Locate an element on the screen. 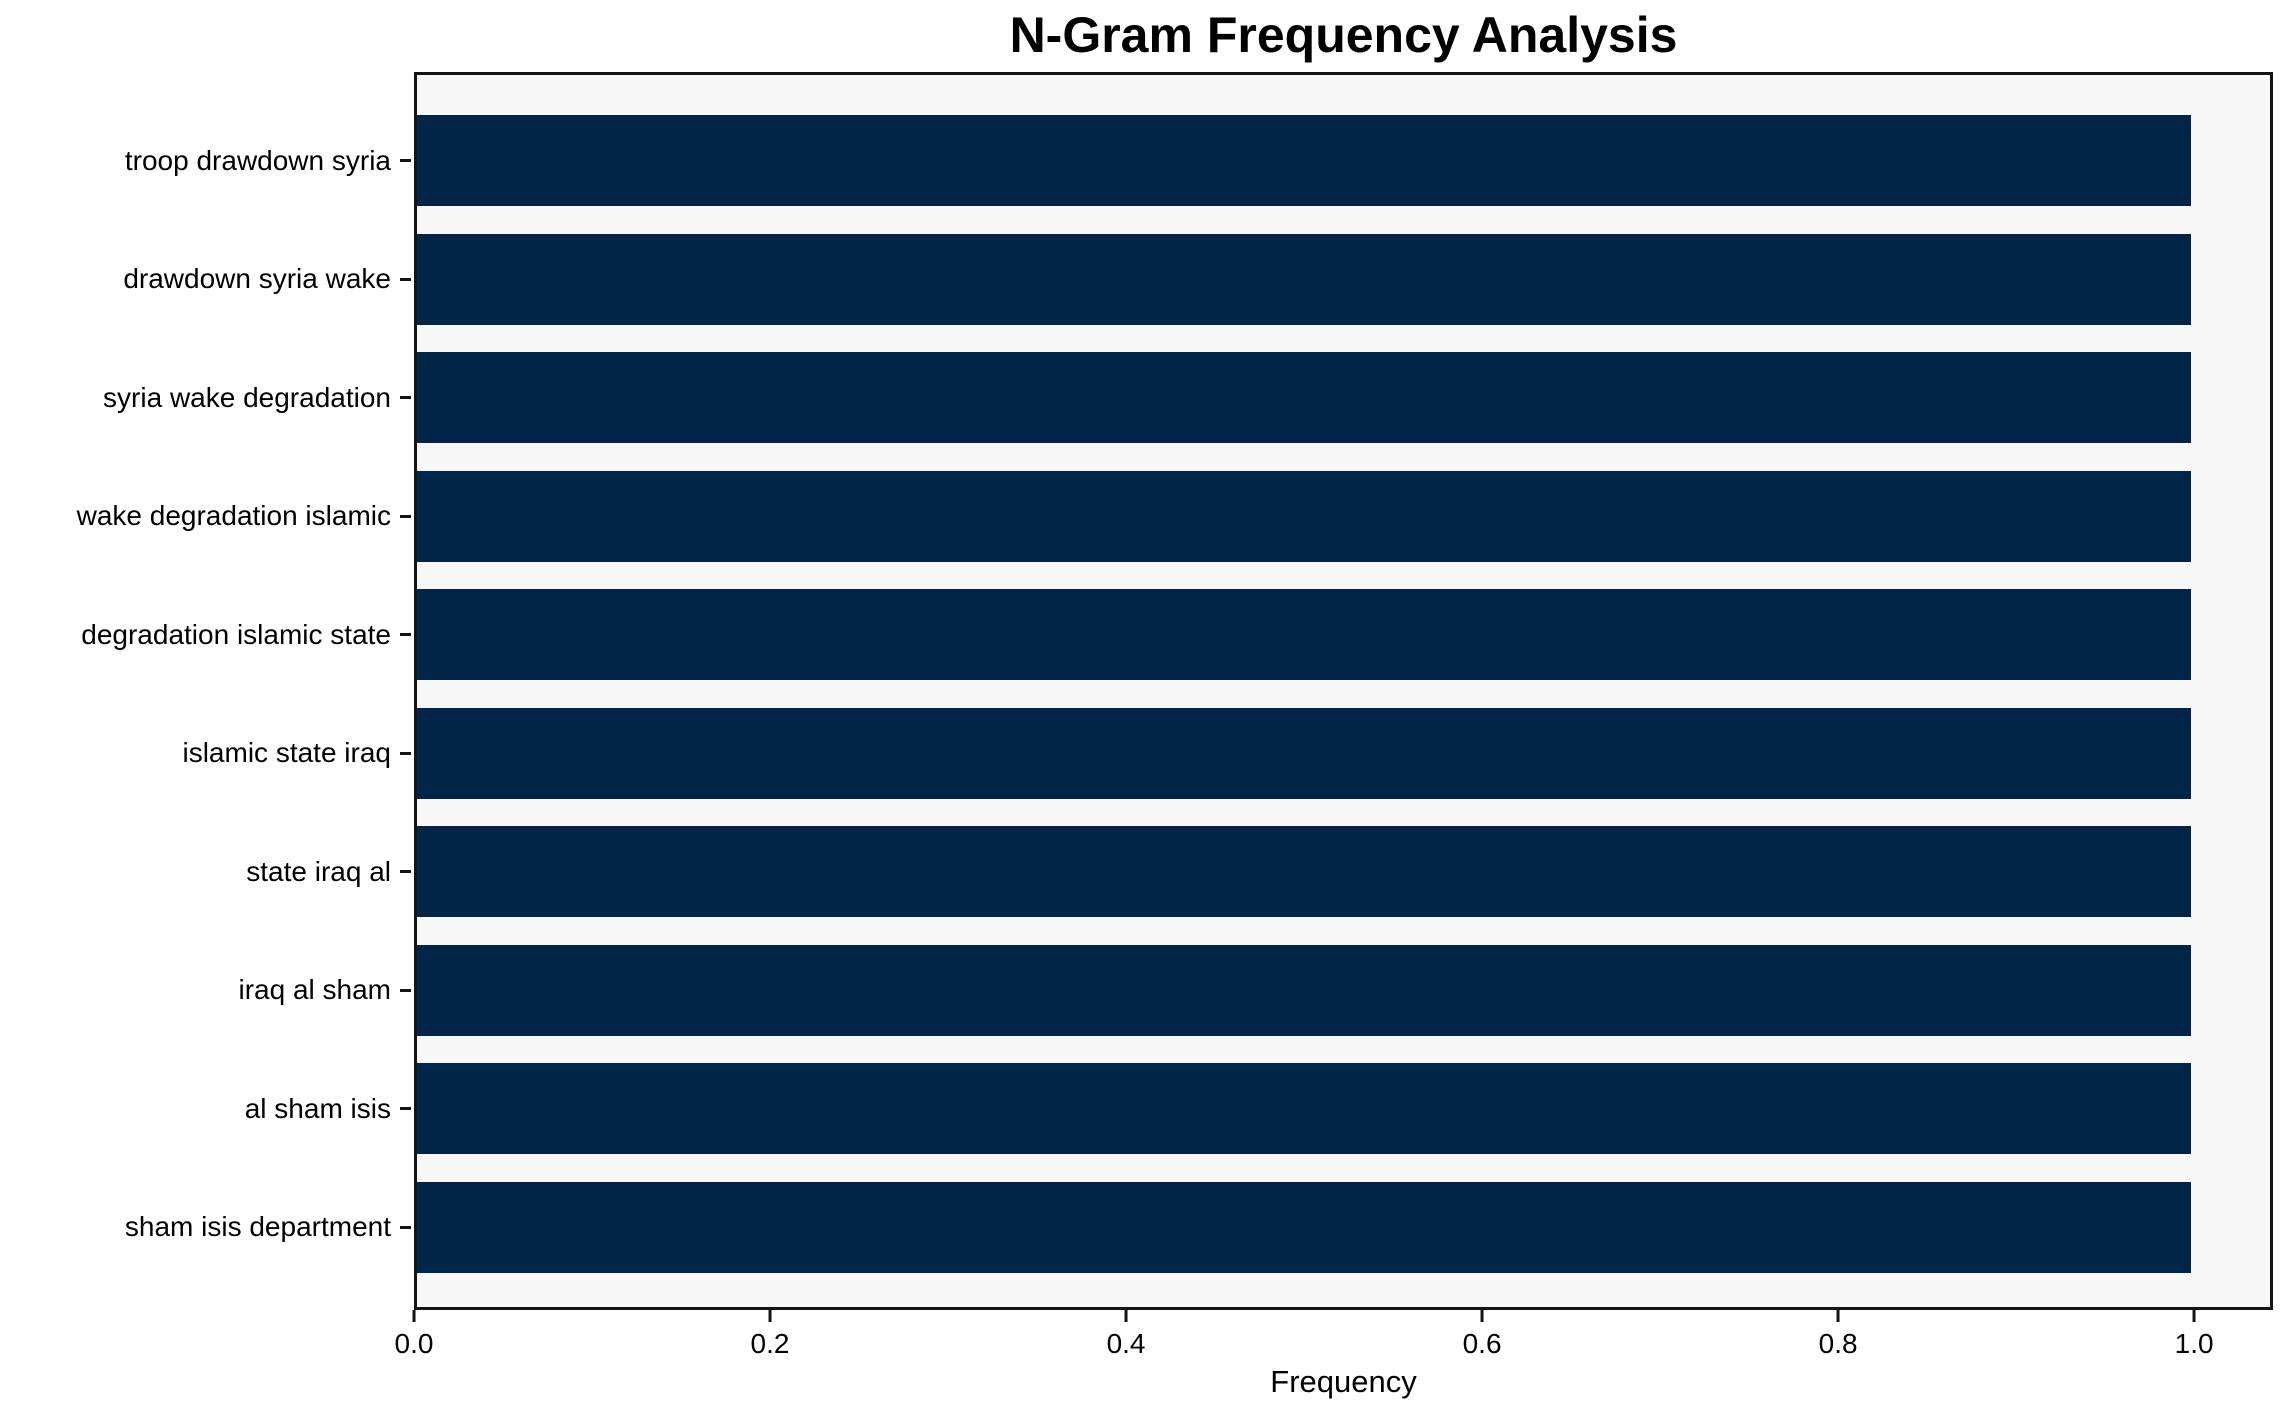 This screenshot has height=1414, width=2293. y-tick-row: iraq al sham is located at coordinates (205, 990).